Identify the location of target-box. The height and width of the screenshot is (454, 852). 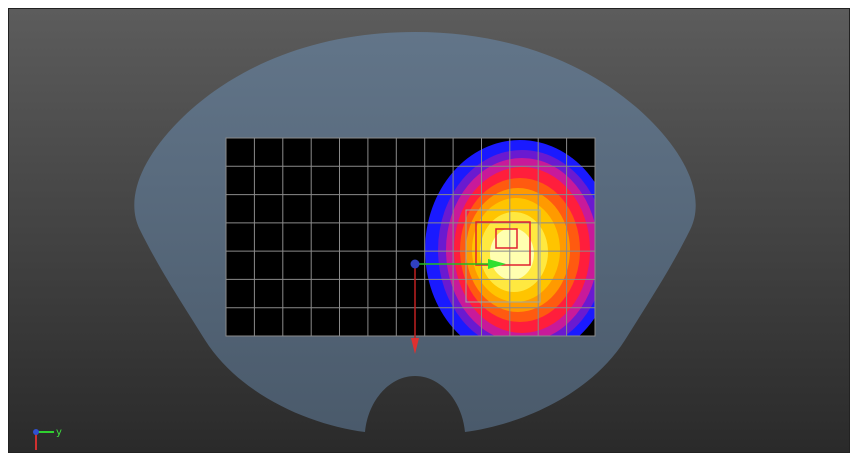
(503, 243).